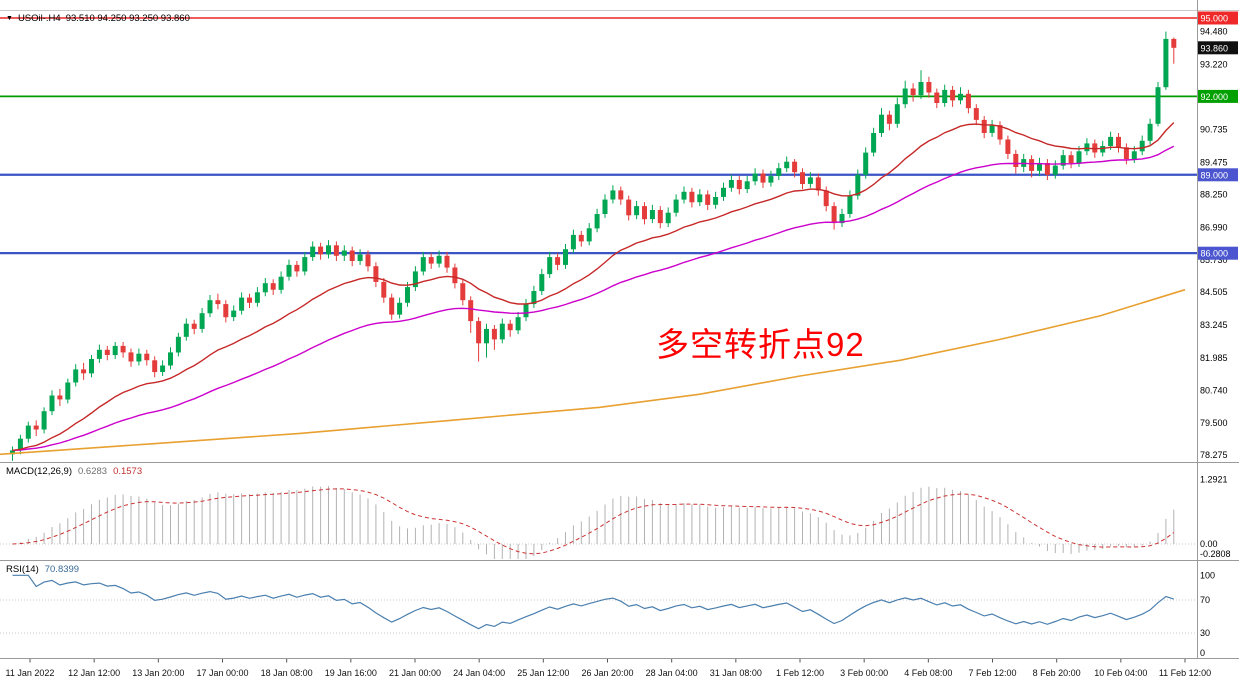 This screenshot has height=692, width=1239. I want to click on svg-text: 86.990, so click(1214, 227).